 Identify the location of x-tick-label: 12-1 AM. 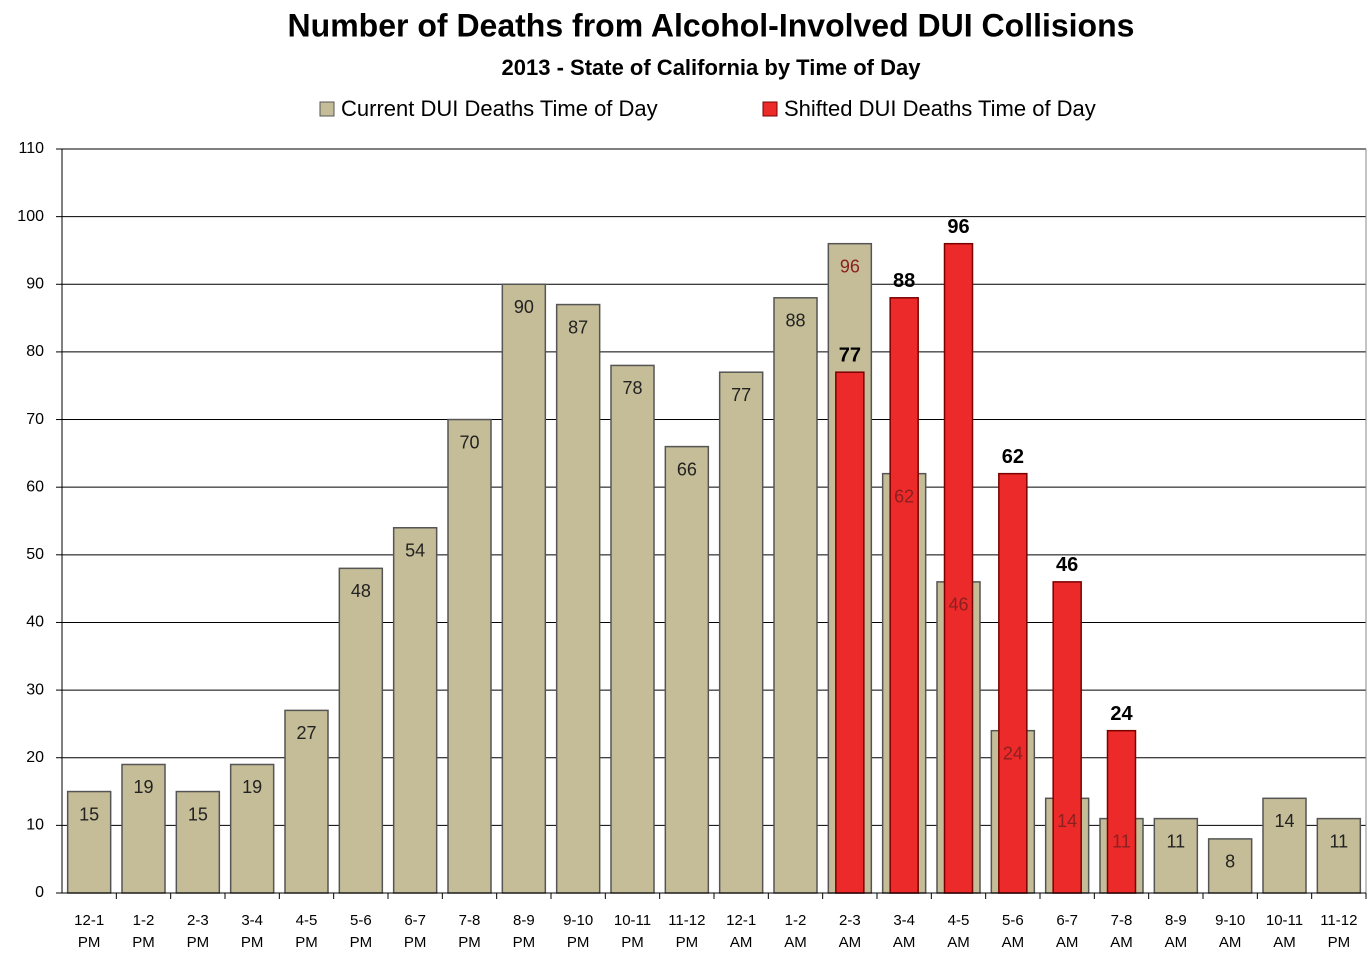
(741, 931).